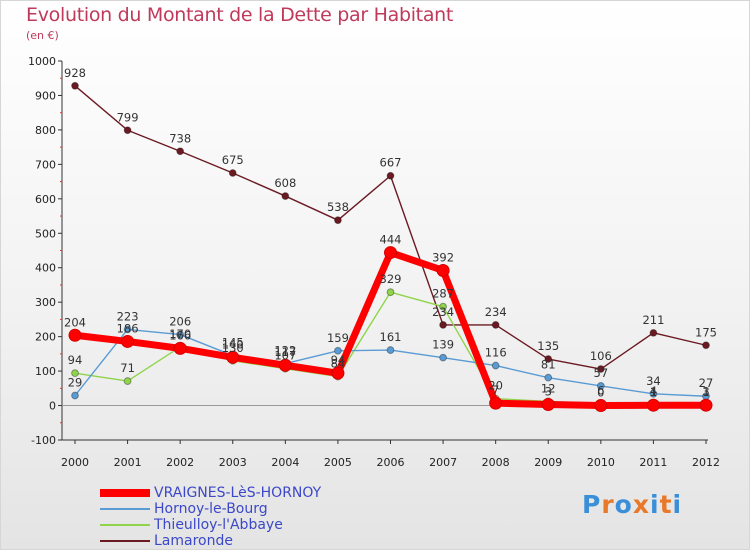  I want to click on y-tick-label: 900, so click(45, 95).